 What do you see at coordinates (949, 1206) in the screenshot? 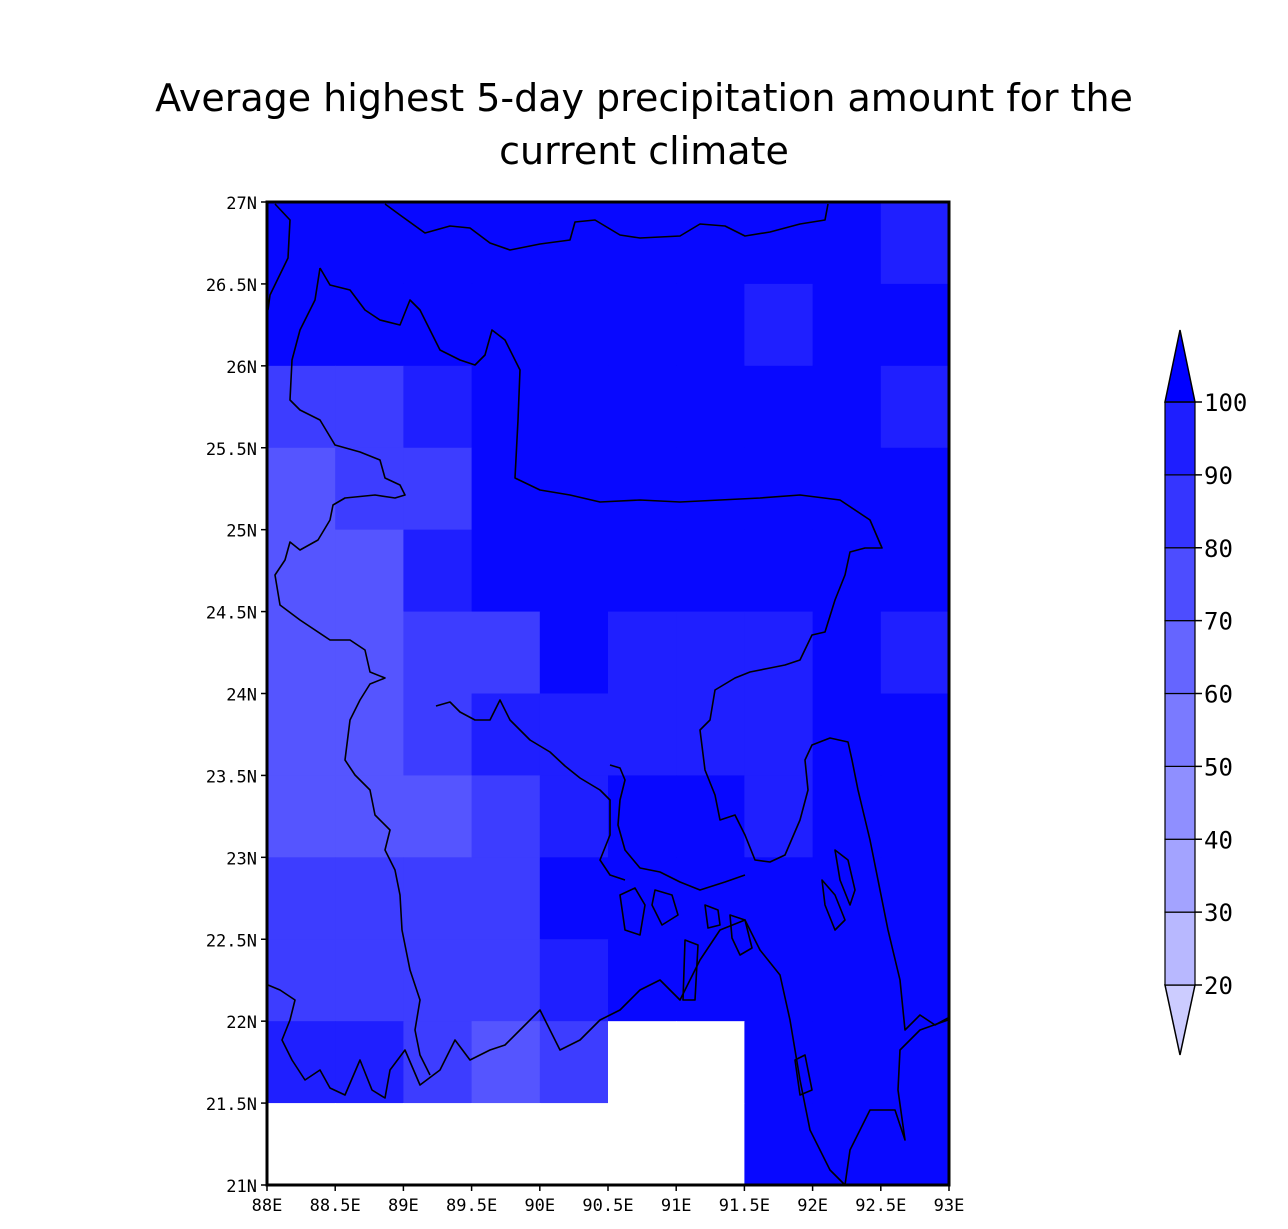
I see `x-tick-label: 93E` at bounding box center [949, 1206].